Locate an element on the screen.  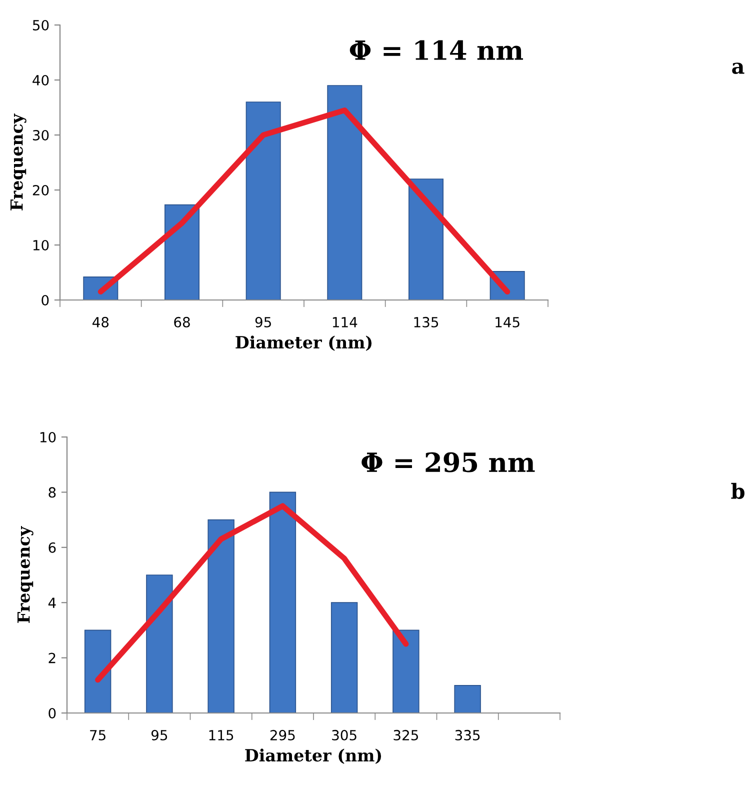
x-tick-label: 114 is located at coordinates (345, 322).